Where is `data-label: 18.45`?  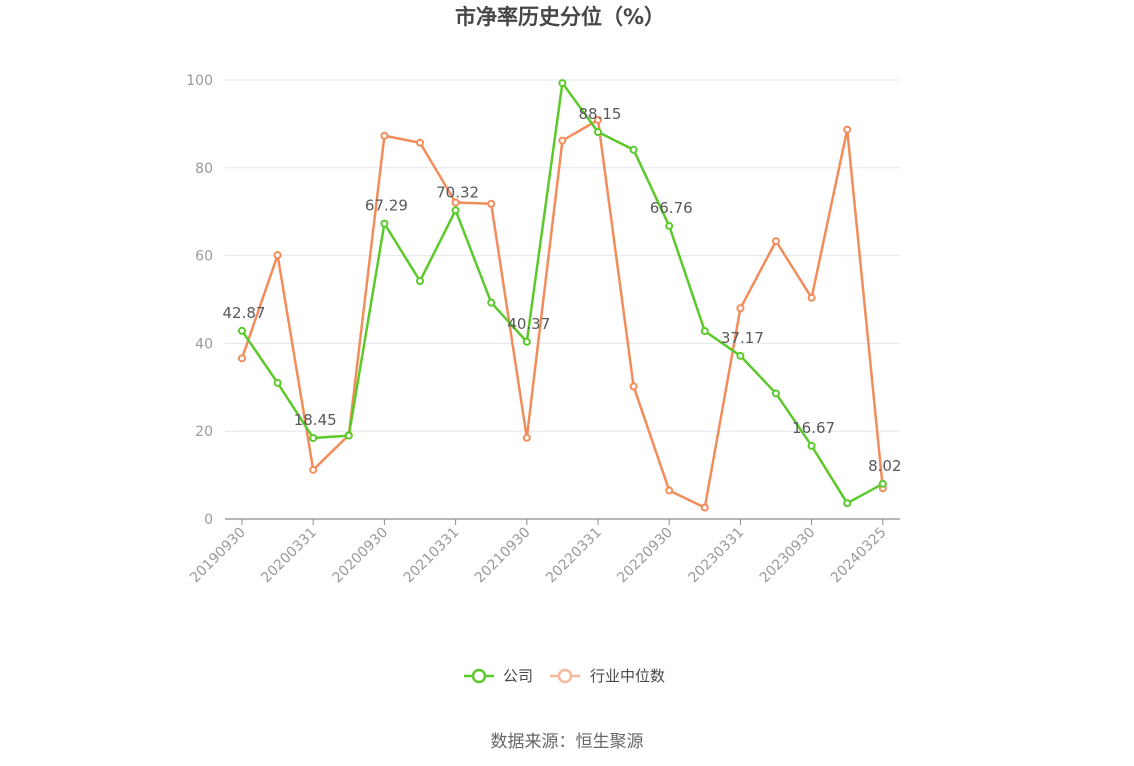
data-label: 18.45 is located at coordinates (315, 420).